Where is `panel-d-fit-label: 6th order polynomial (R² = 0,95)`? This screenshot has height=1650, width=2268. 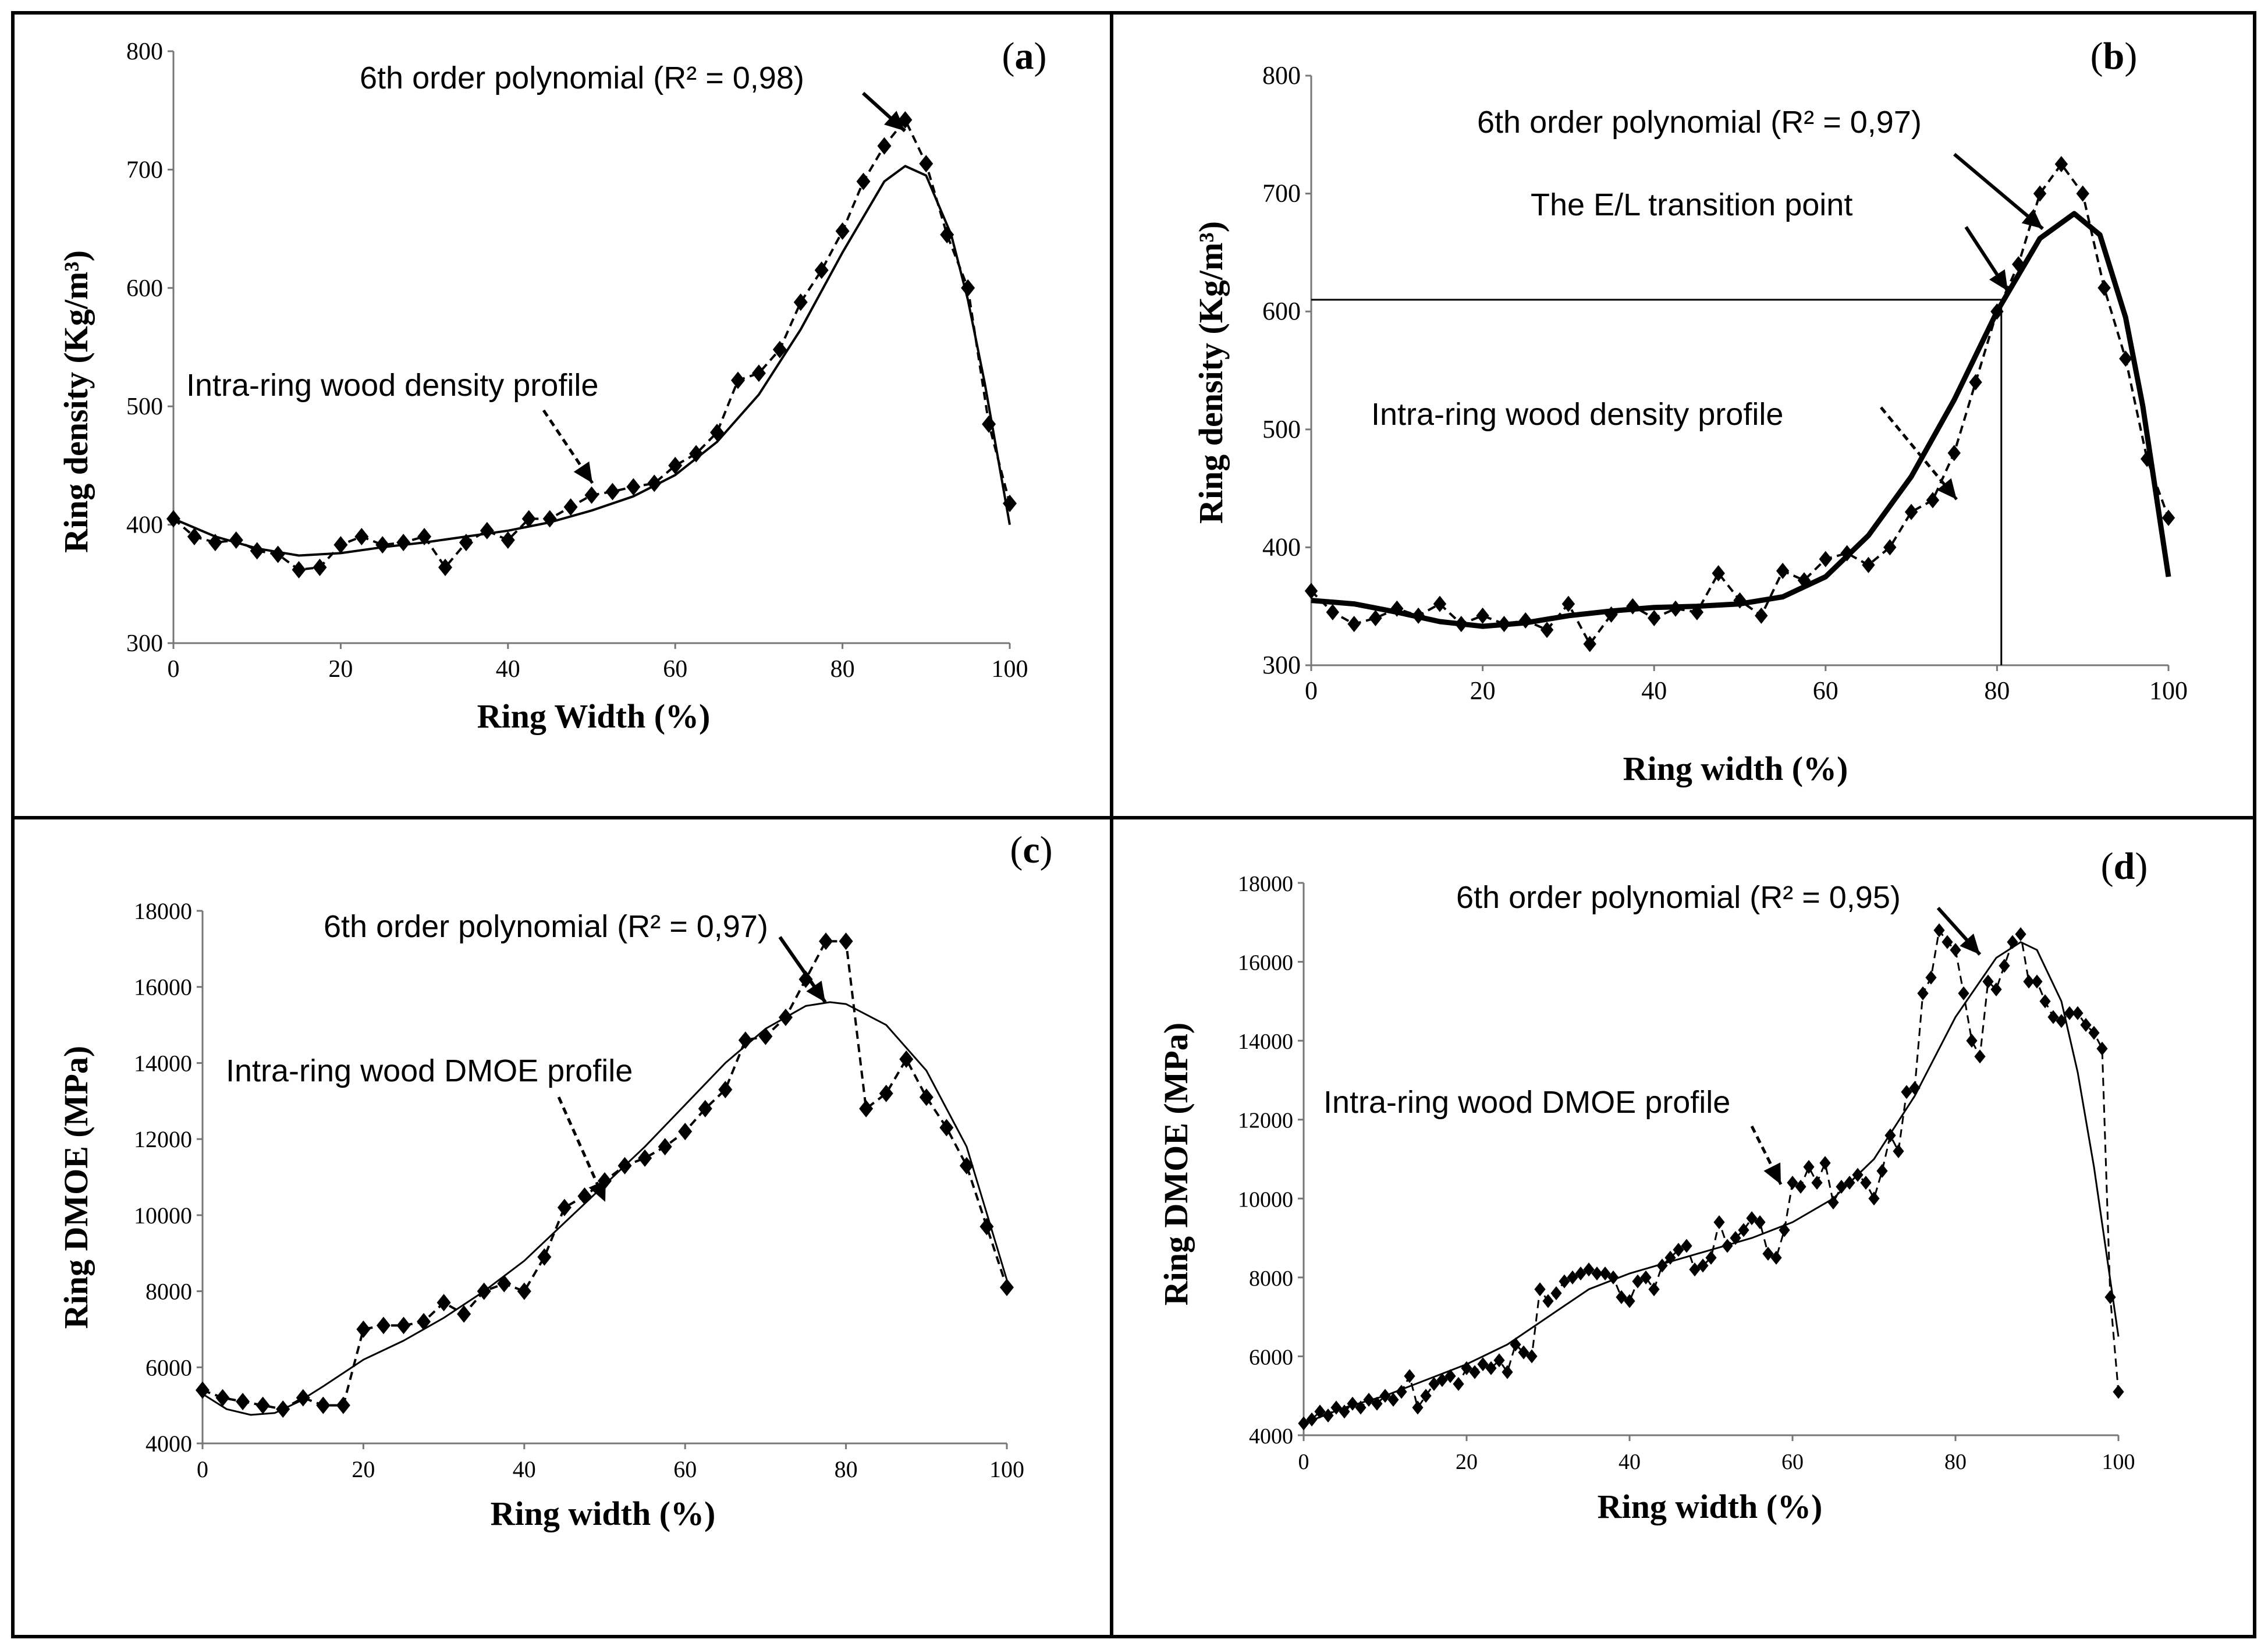 panel-d-fit-label: 6th order polynomial (R² = 0,95) is located at coordinates (1678, 897).